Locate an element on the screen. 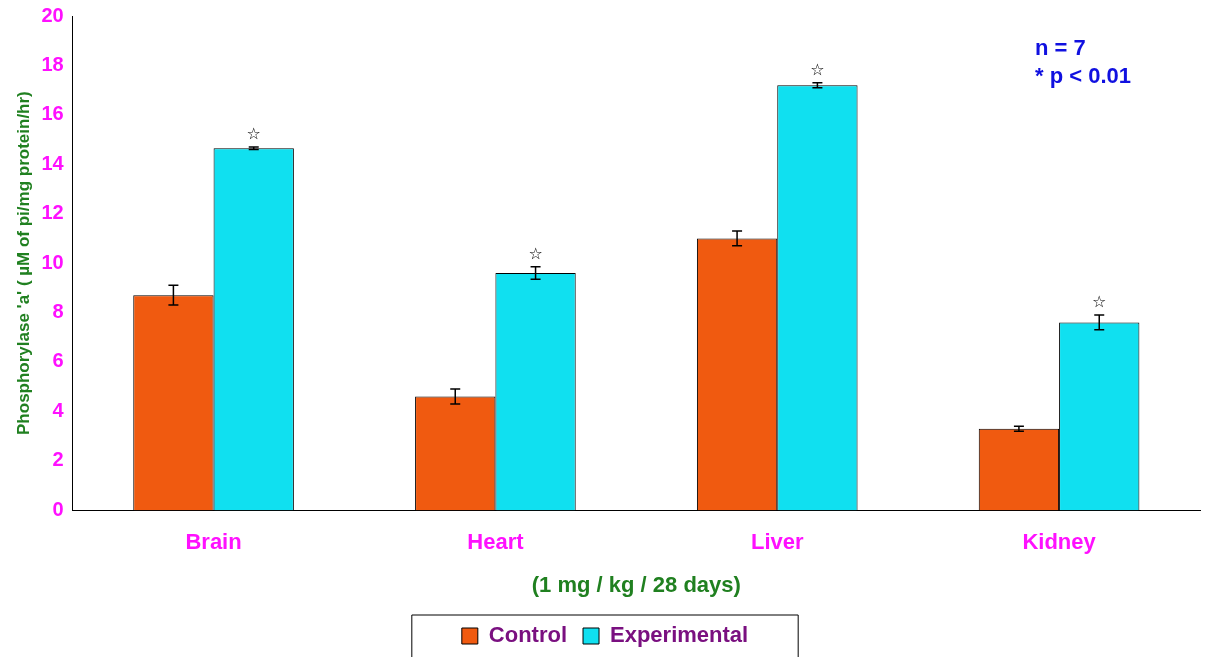  x-tick-label: Kidney is located at coordinates (1059, 542).